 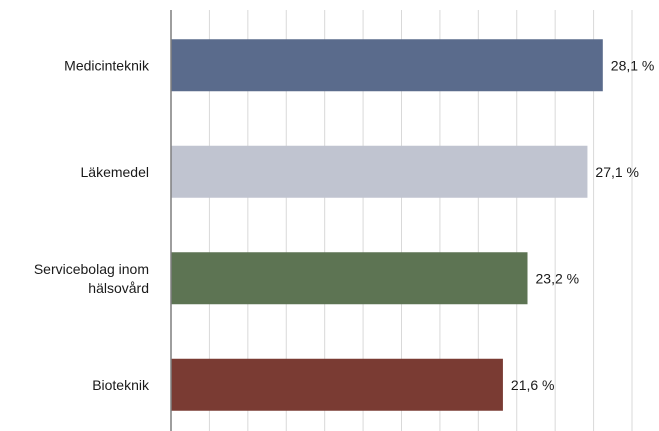 What do you see at coordinates (533, 385) in the screenshot?
I see `value-label: 21,6 %` at bounding box center [533, 385].